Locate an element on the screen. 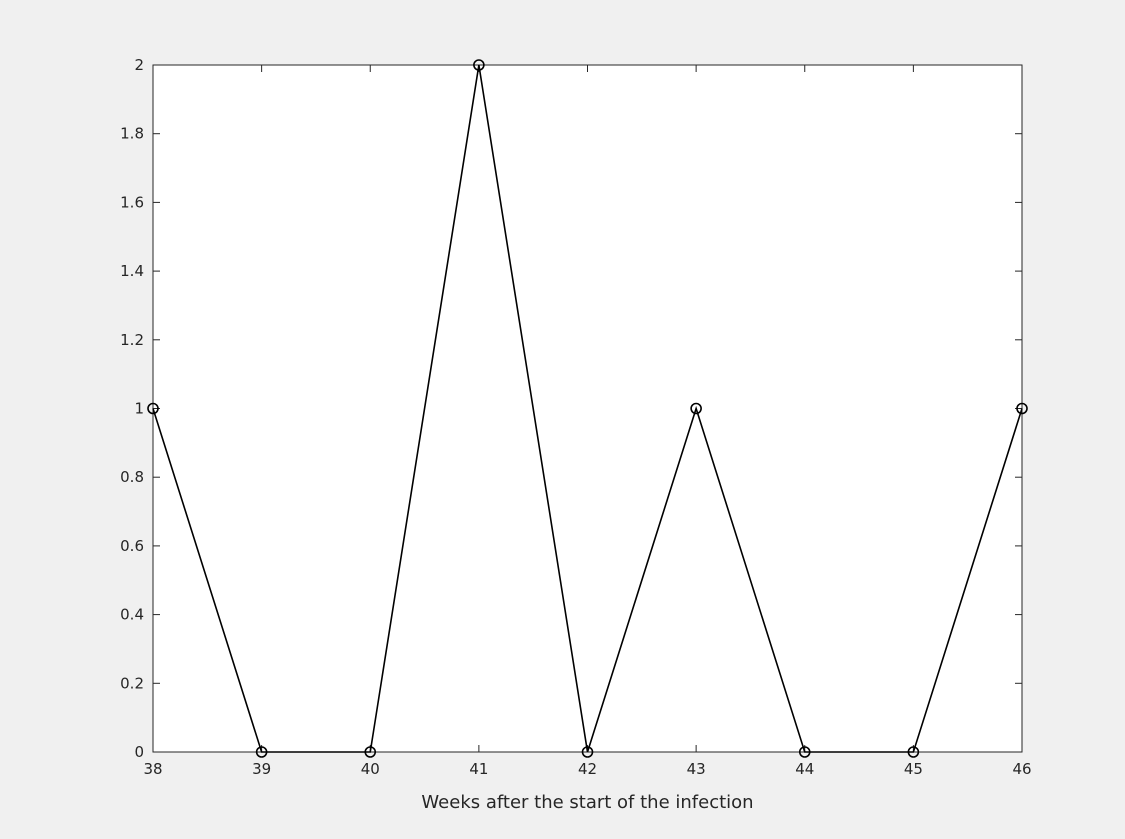 Image resolution: width=1125 pixels, height=839 pixels. y-tick-label: 2 is located at coordinates (139, 65).